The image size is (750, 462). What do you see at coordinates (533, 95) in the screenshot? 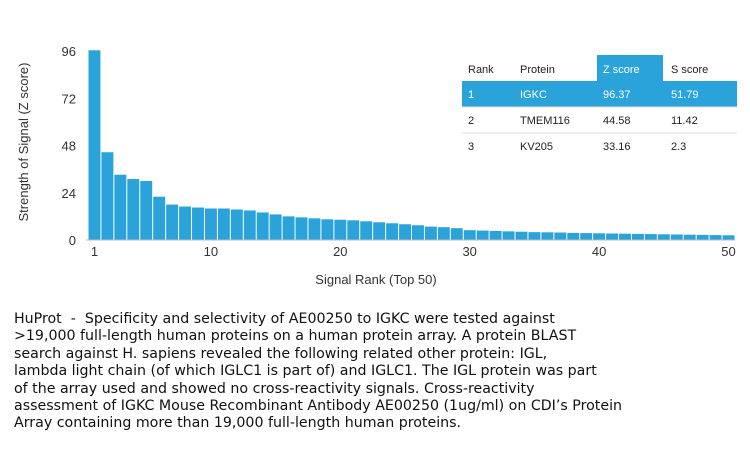
I see `table-cell: IGKC` at bounding box center [533, 95].